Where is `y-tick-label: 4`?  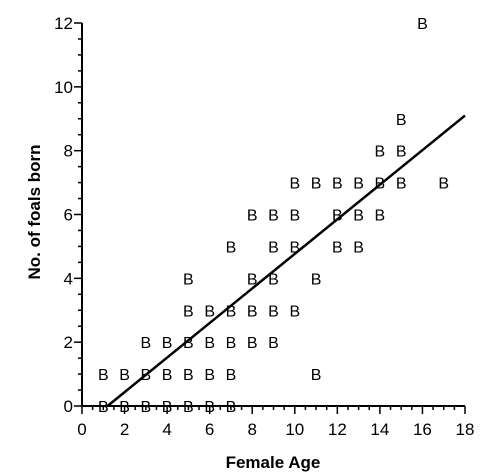
y-tick-label: 4 is located at coordinates (68, 278).